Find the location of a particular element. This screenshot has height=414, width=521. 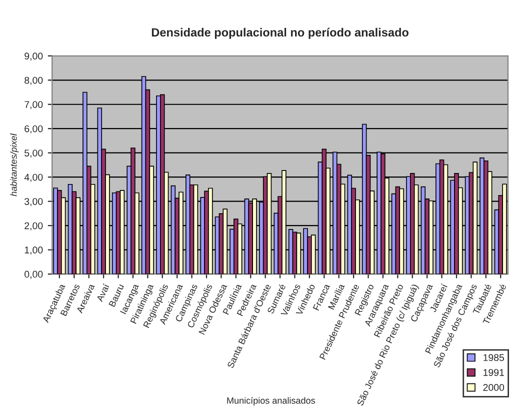

y-tick-label: 2,00 is located at coordinates (33, 226).